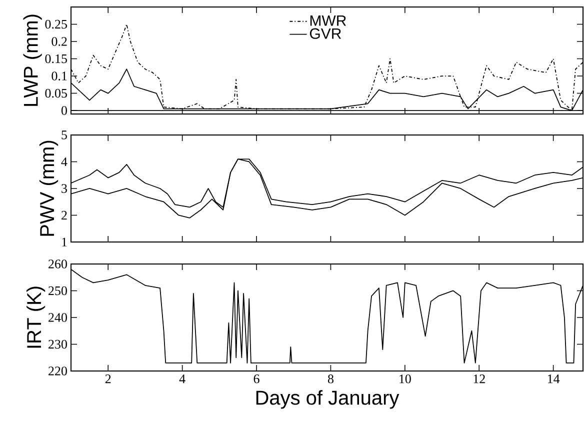  Describe the element at coordinates (64, 242) in the screenshot. I see `y-tick-label: 1` at that location.